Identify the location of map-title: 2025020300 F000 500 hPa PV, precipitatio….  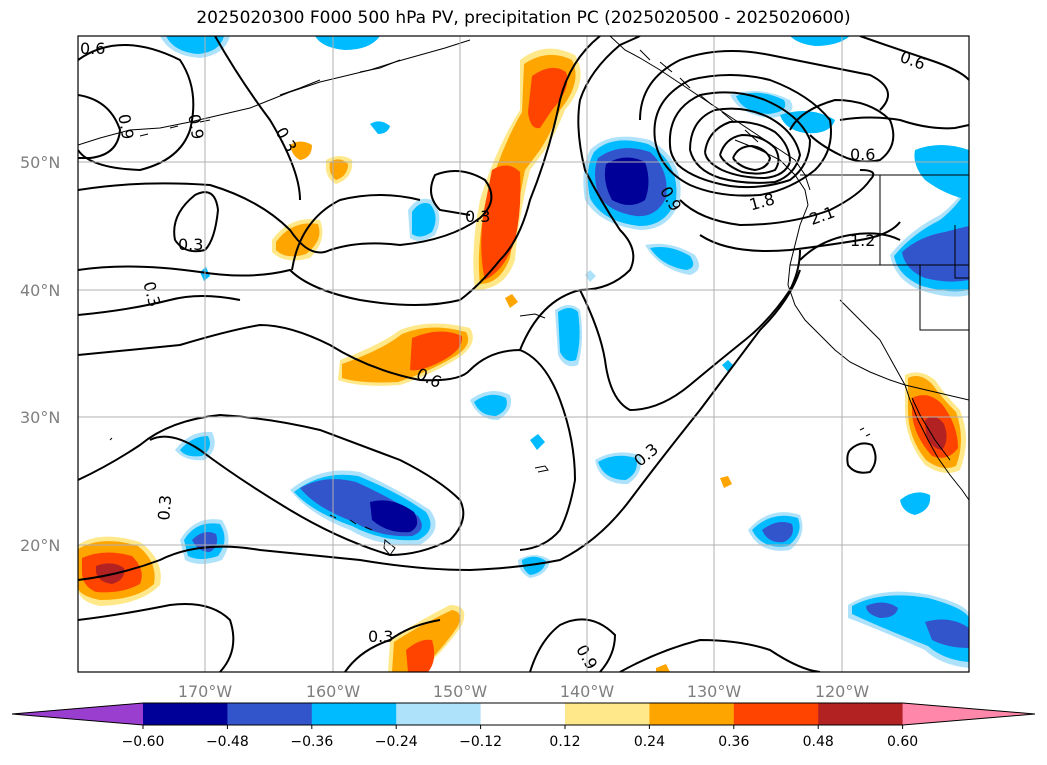
(523, 18).